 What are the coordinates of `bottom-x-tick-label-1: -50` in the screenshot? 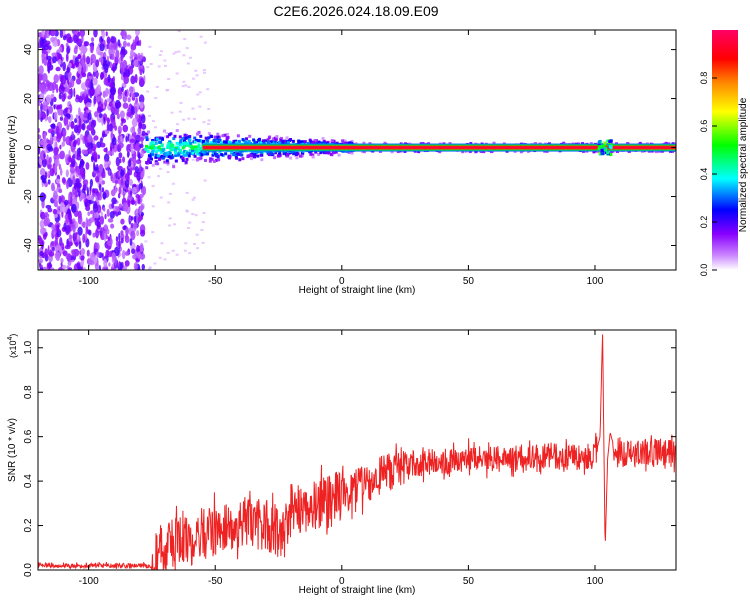 It's located at (215, 581).